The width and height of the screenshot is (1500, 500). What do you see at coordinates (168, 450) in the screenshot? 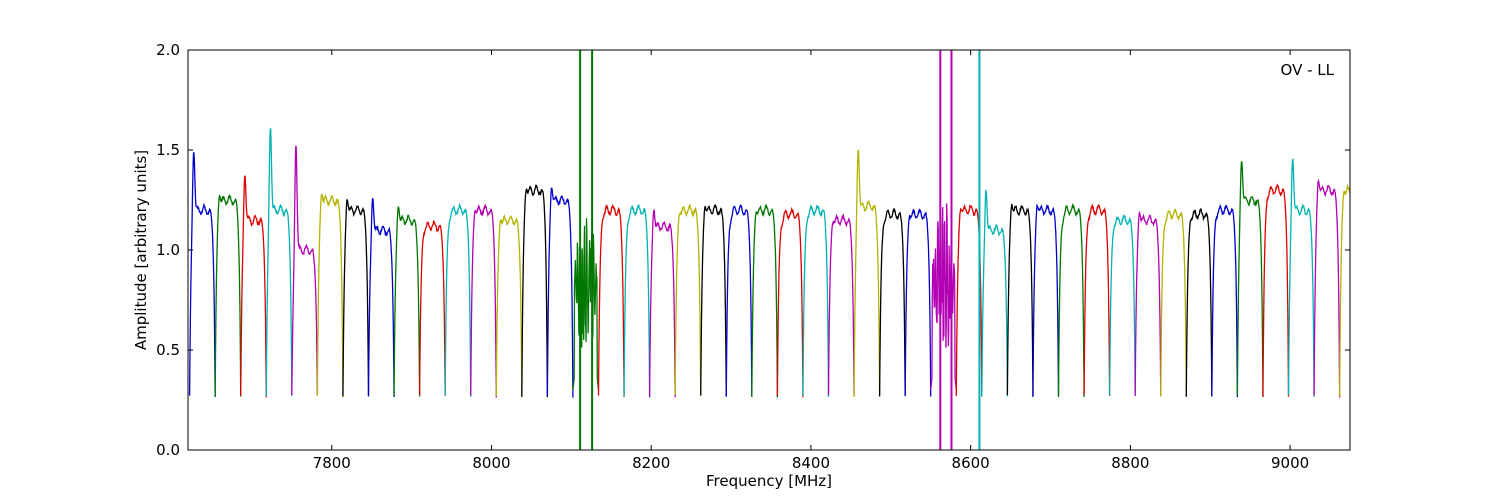
I see `y-tick-label: 0.0` at bounding box center [168, 450].